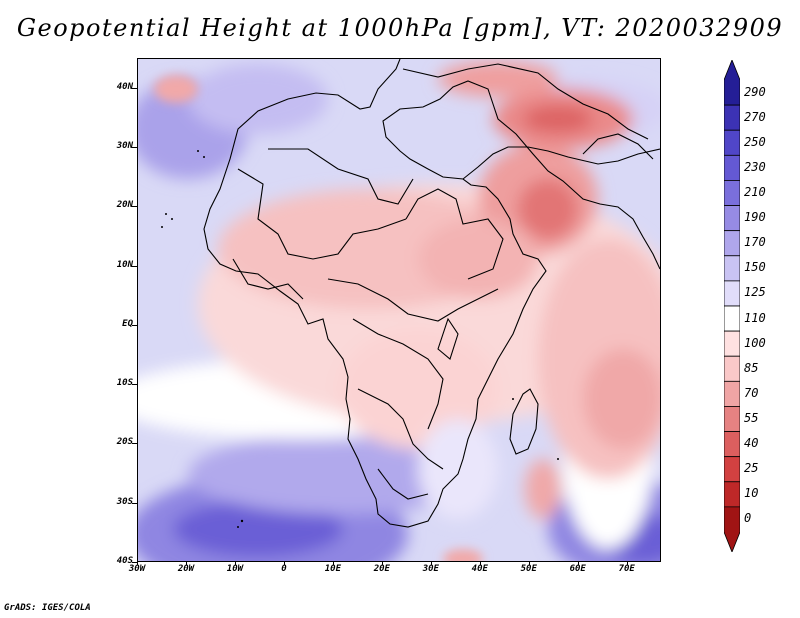  What do you see at coordinates (577, 569) in the screenshot?
I see `lon-label: 60E` at bounding box center [577, 569].